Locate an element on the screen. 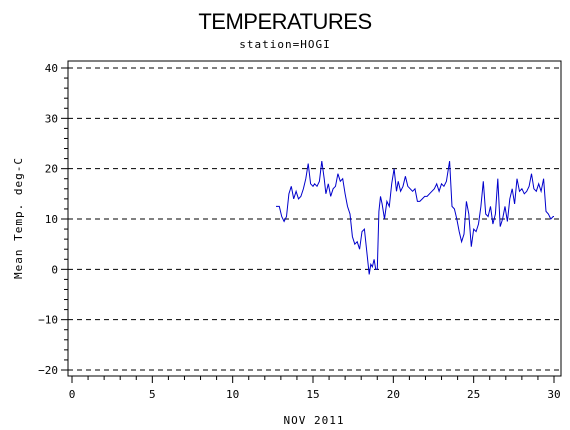  x-axis-label: NOV 2011 is located at coordinates (314, 420).